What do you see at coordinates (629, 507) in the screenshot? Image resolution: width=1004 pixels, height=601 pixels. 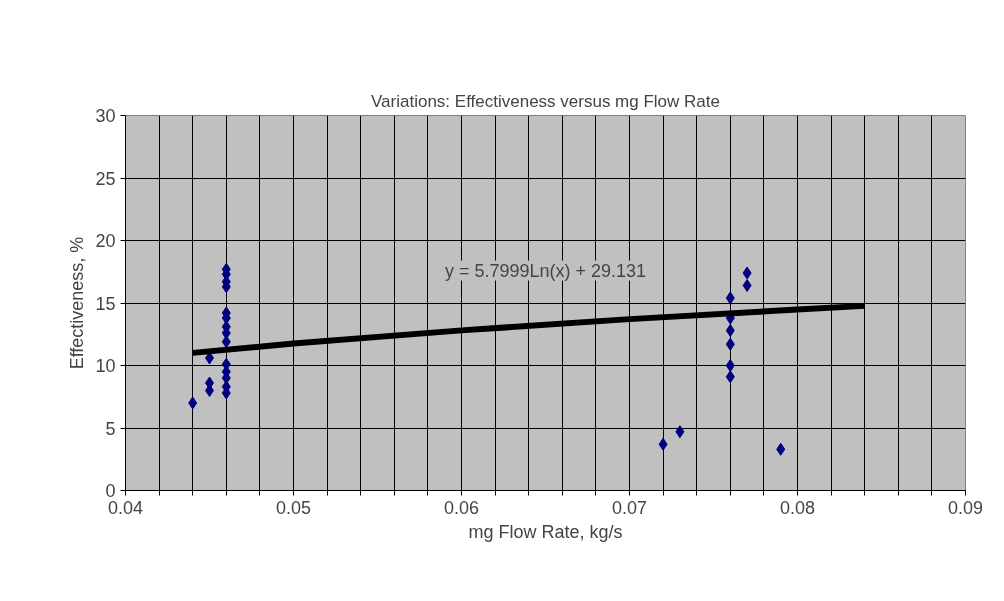 I see `x-tick-label: 0.07` at bounding box center [629, 507].